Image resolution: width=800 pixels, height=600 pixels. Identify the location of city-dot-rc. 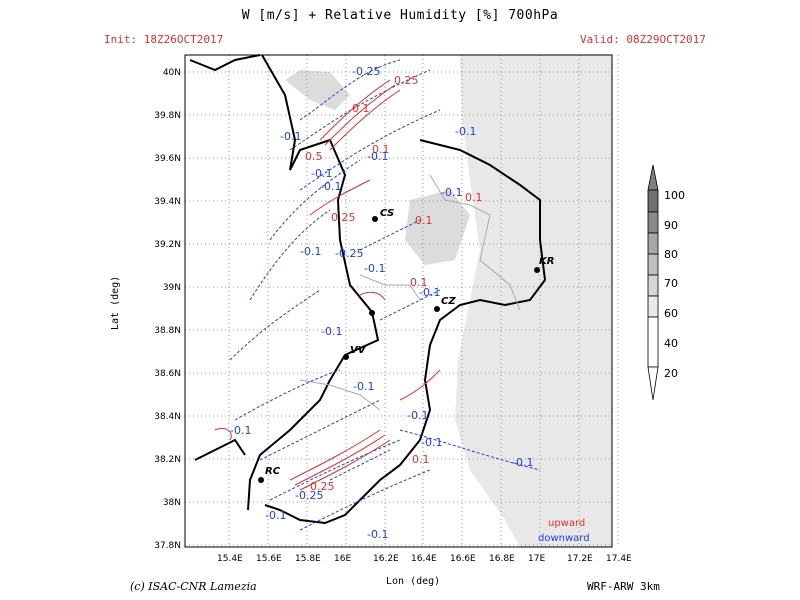
(261, 480).